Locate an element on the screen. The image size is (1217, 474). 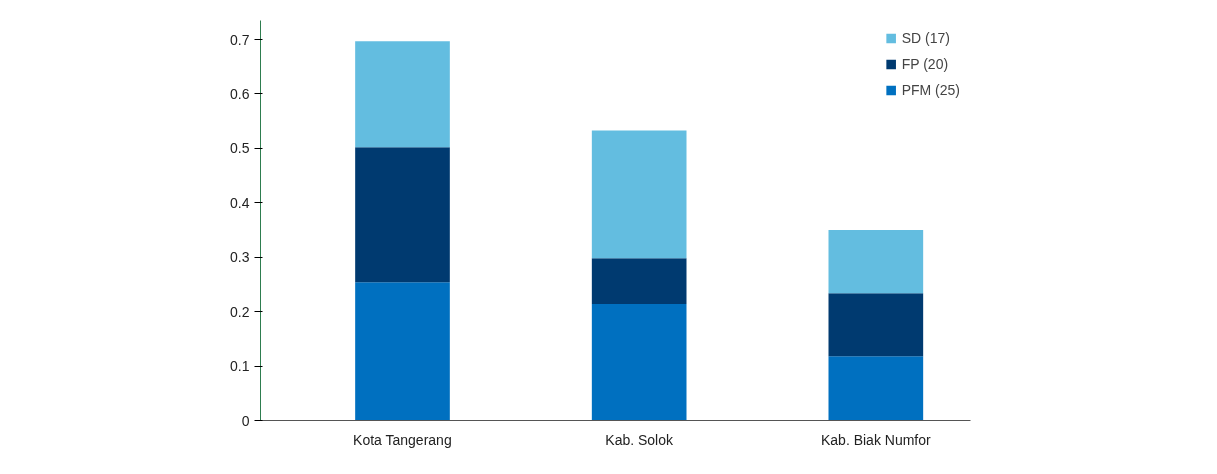
y-tick-label: 0.2 is located at coordinates (240, 311).